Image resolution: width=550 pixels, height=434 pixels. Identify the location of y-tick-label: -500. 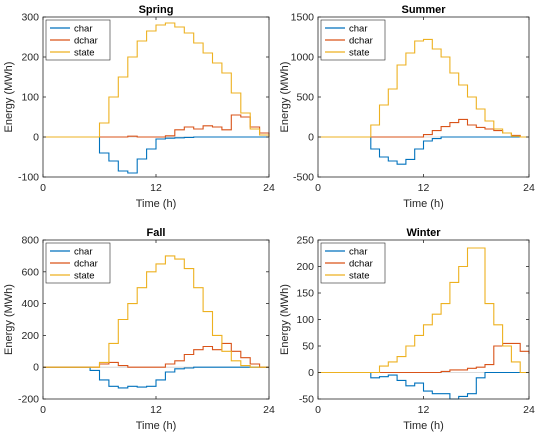
(303, 178).